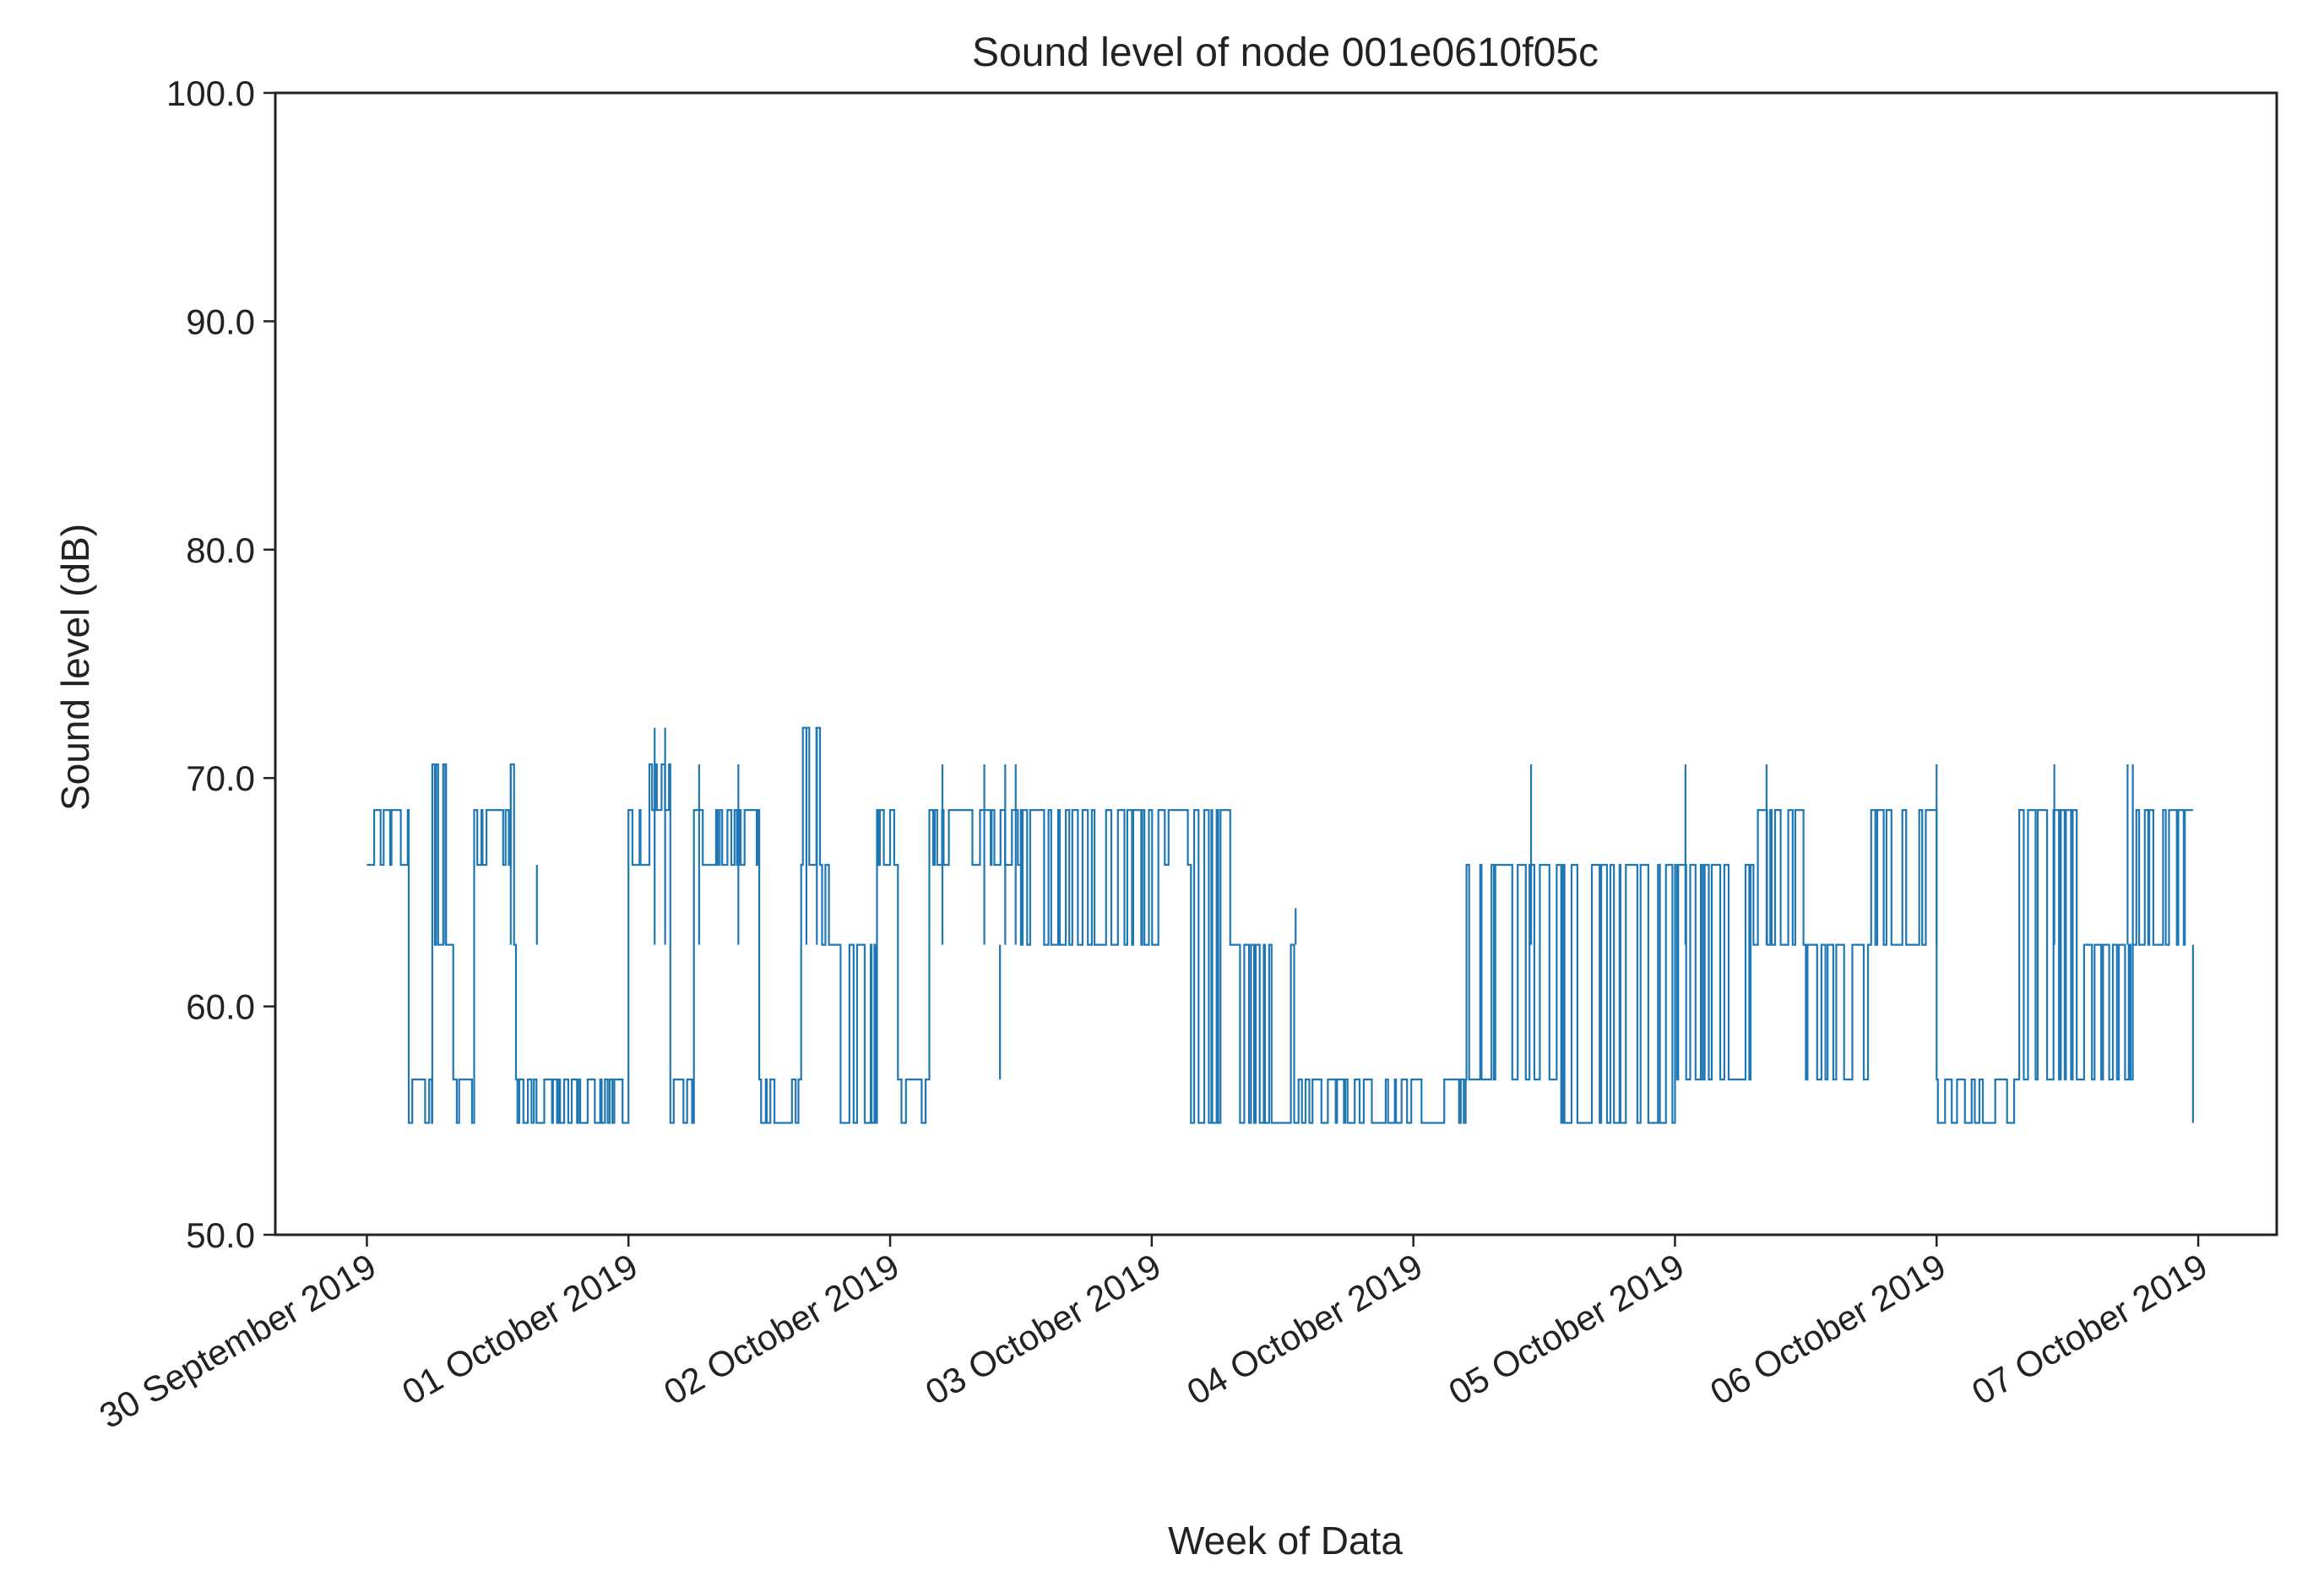 Image resolution: width=2324 pixels, height=1576 pixels. What do you see at coordinates (781, 1329) in the screenshot?
I see `x-tick-label: 02 October 2019` at bounding box center [781, 1329].